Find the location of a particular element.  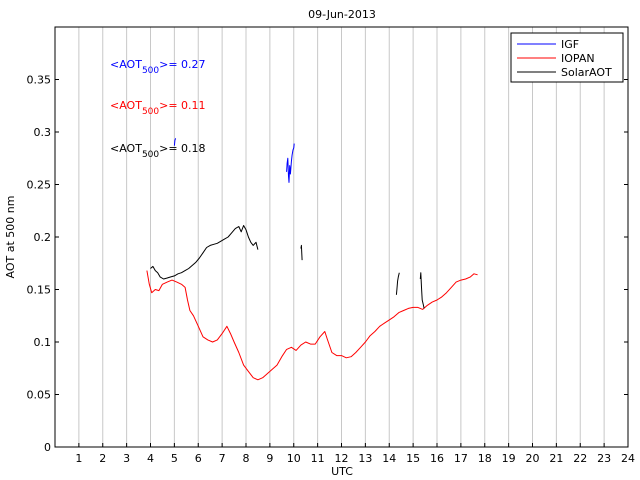

x-tick-label: 9 is located at coordinates (269, 458).